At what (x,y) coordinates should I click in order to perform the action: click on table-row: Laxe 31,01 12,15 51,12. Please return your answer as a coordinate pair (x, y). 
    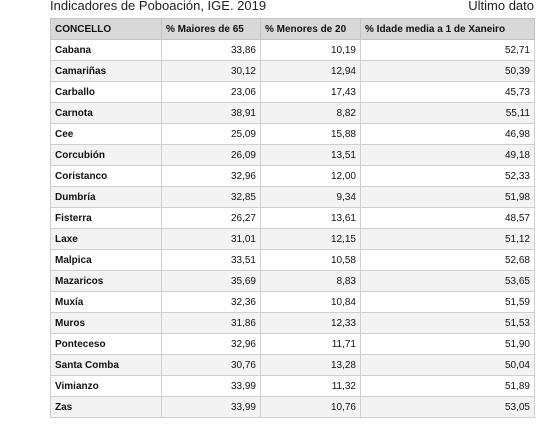
    Looking at the image, I should click on (292, 239).